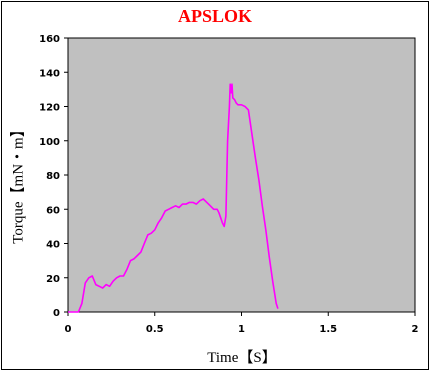  Describe the element at coordinates (56, 313) in the screenshot. I see `y-tick-label: 0` at that location.